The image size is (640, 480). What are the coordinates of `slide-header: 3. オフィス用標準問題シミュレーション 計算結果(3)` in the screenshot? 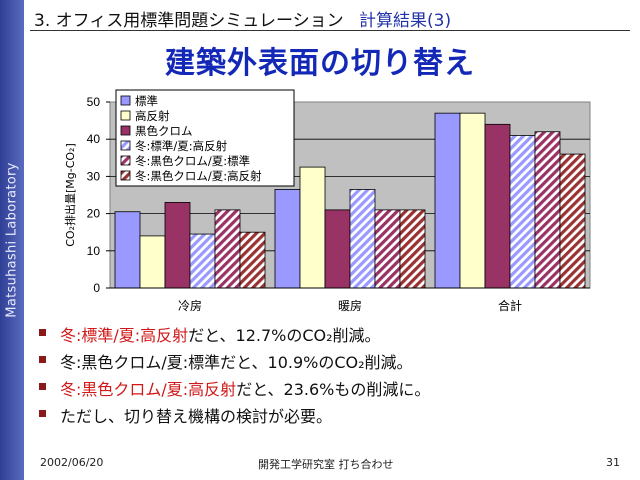 It's located at (242, 18).